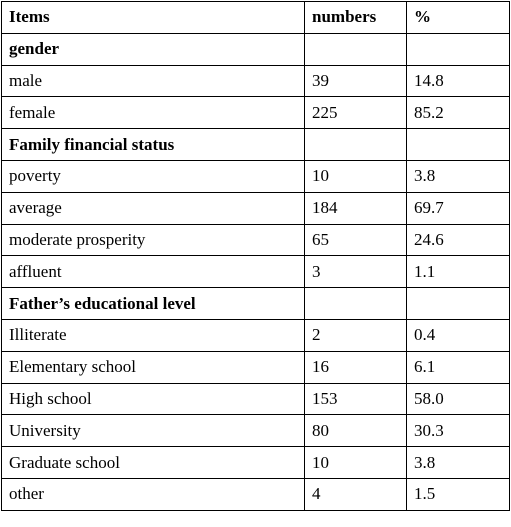 The image size is (511, 527). What do you see at coordinates (355, 494) in the screenshot?
I see `table-cell: 4` at bounding box center [355, 494].